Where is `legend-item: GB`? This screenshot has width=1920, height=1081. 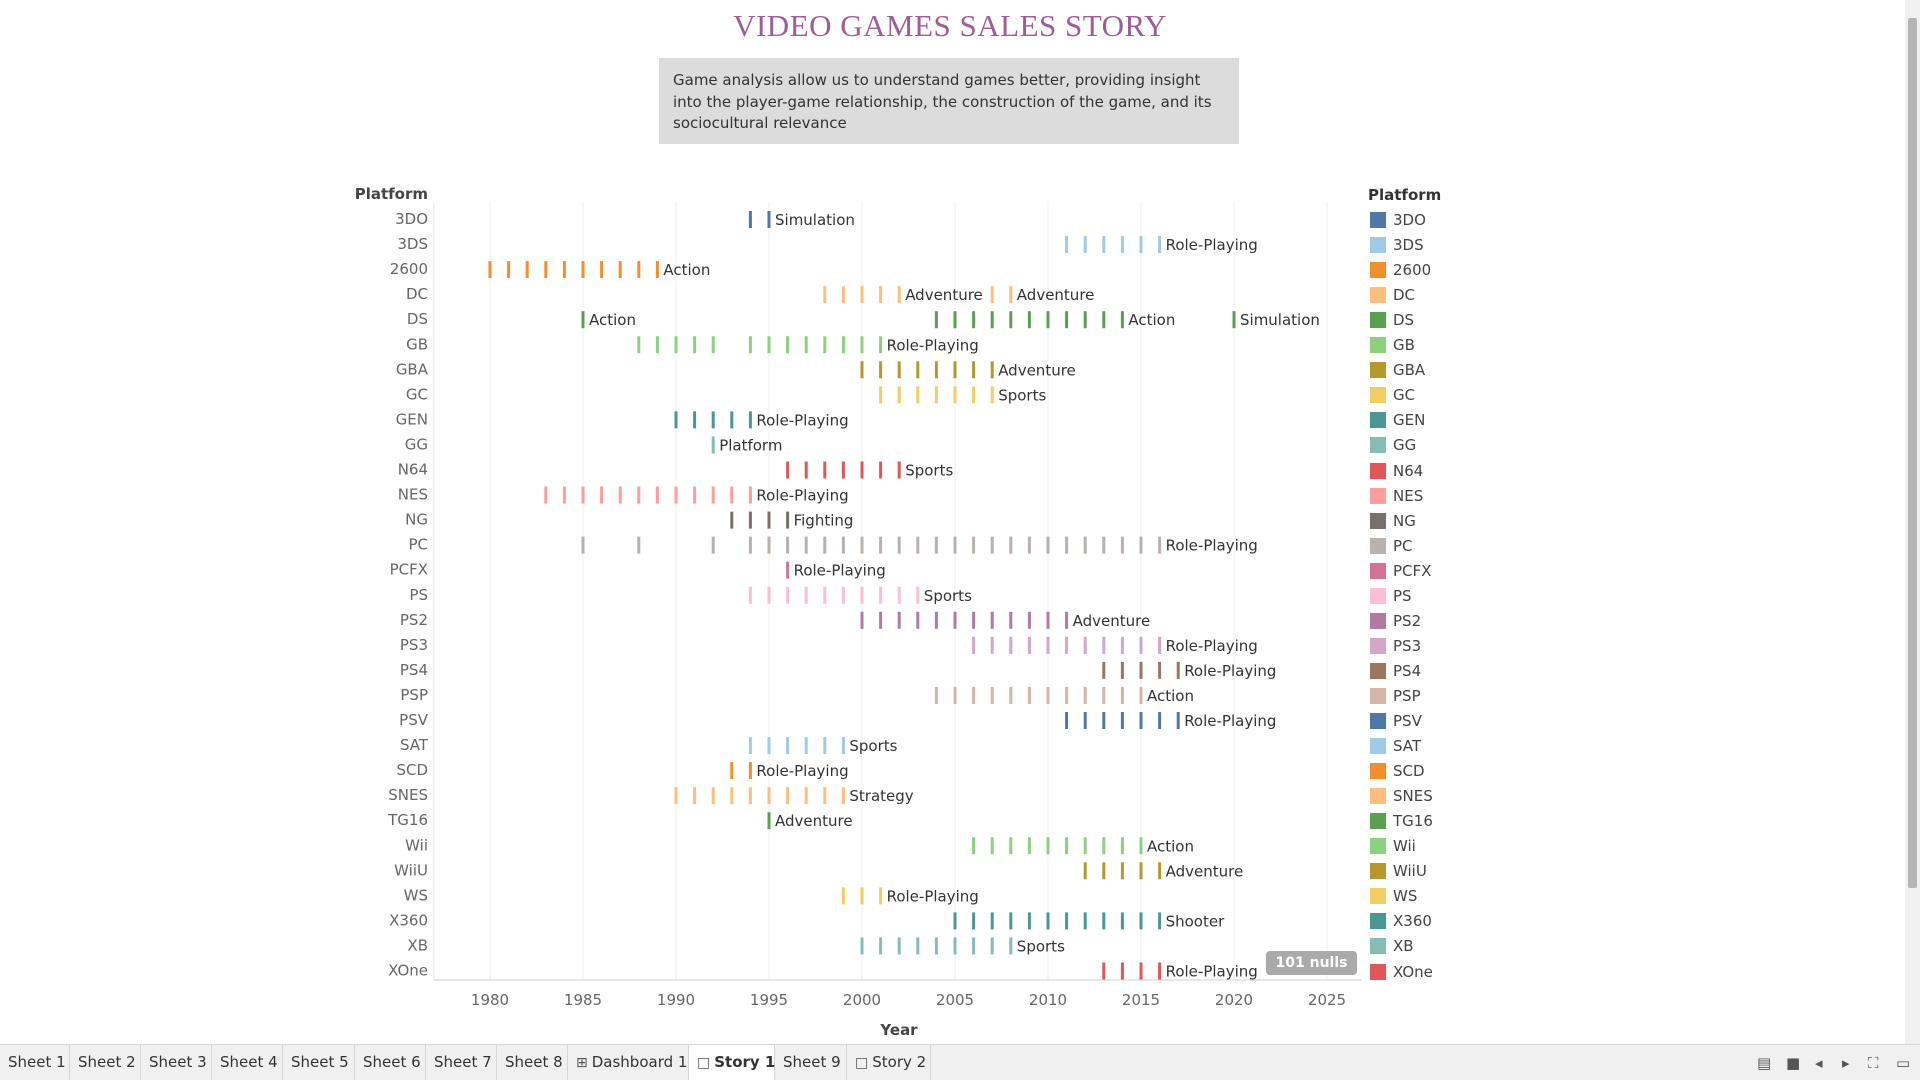 legend-item: GB is located at coordinates (1392, 345).